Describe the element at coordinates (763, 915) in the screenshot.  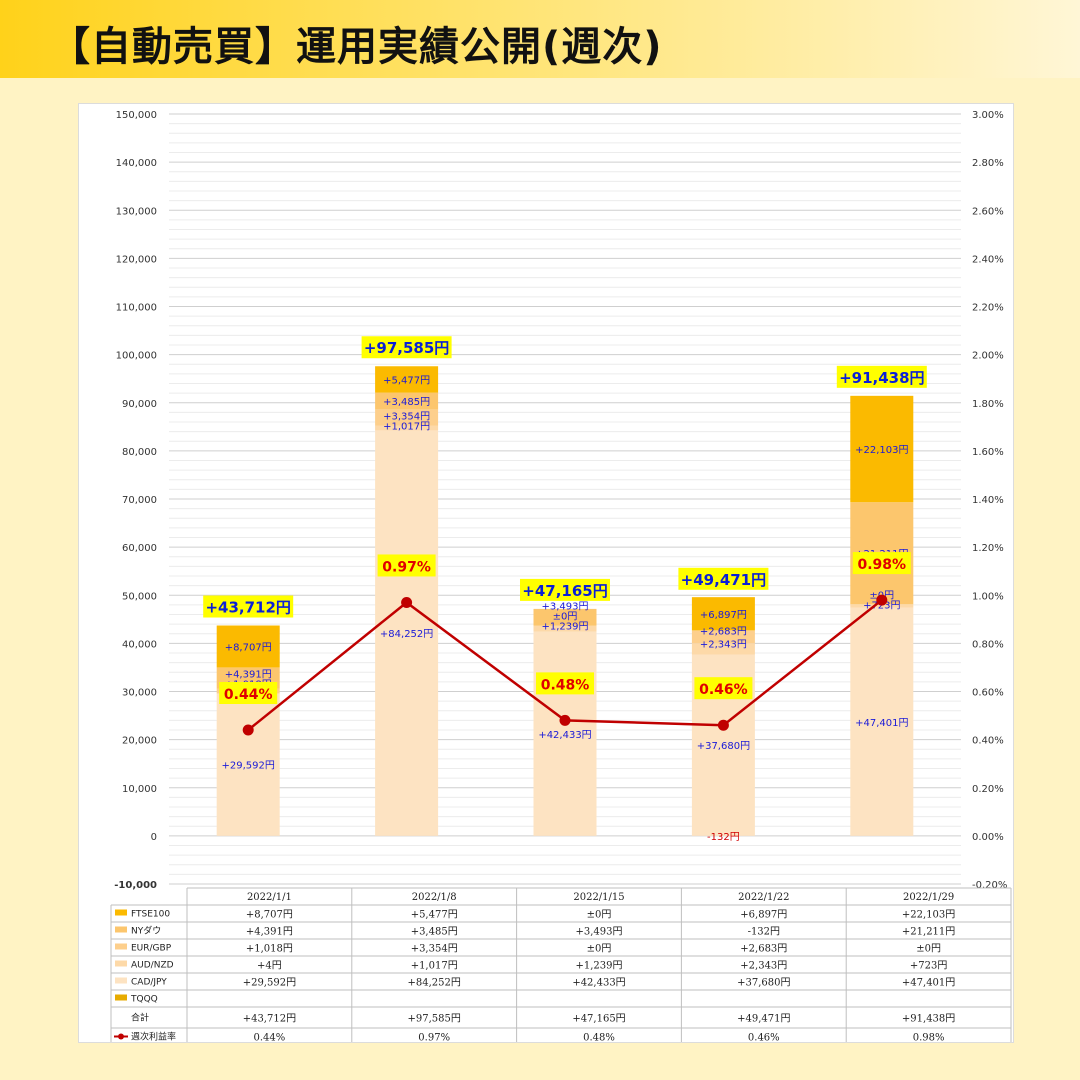
I see `table-cell: +6,897円` at that location.